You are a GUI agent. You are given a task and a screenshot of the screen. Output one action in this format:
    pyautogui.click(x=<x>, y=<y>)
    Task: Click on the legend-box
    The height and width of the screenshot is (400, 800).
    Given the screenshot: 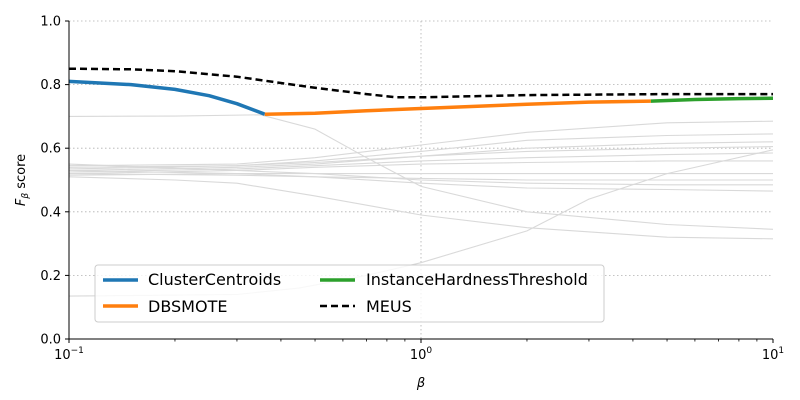 What is the action you would take?
    pyautogui.click(x=349, y=293)
    